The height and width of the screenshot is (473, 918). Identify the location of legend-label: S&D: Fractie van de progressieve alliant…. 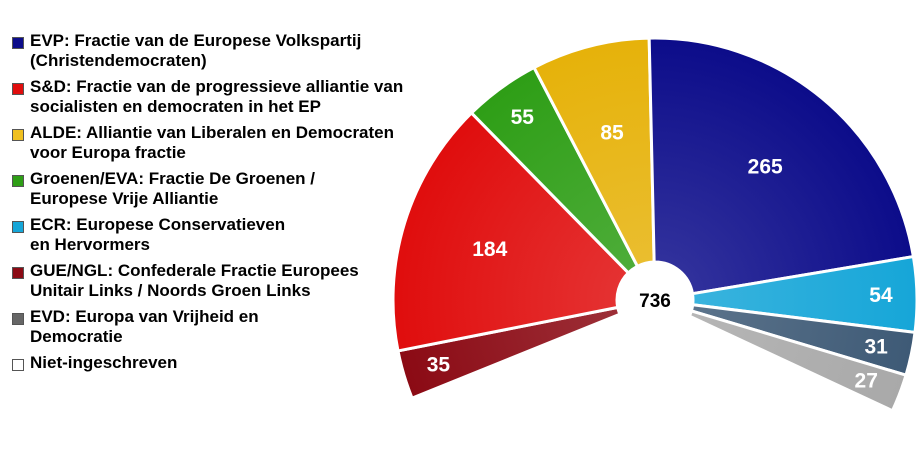
(217, 96).